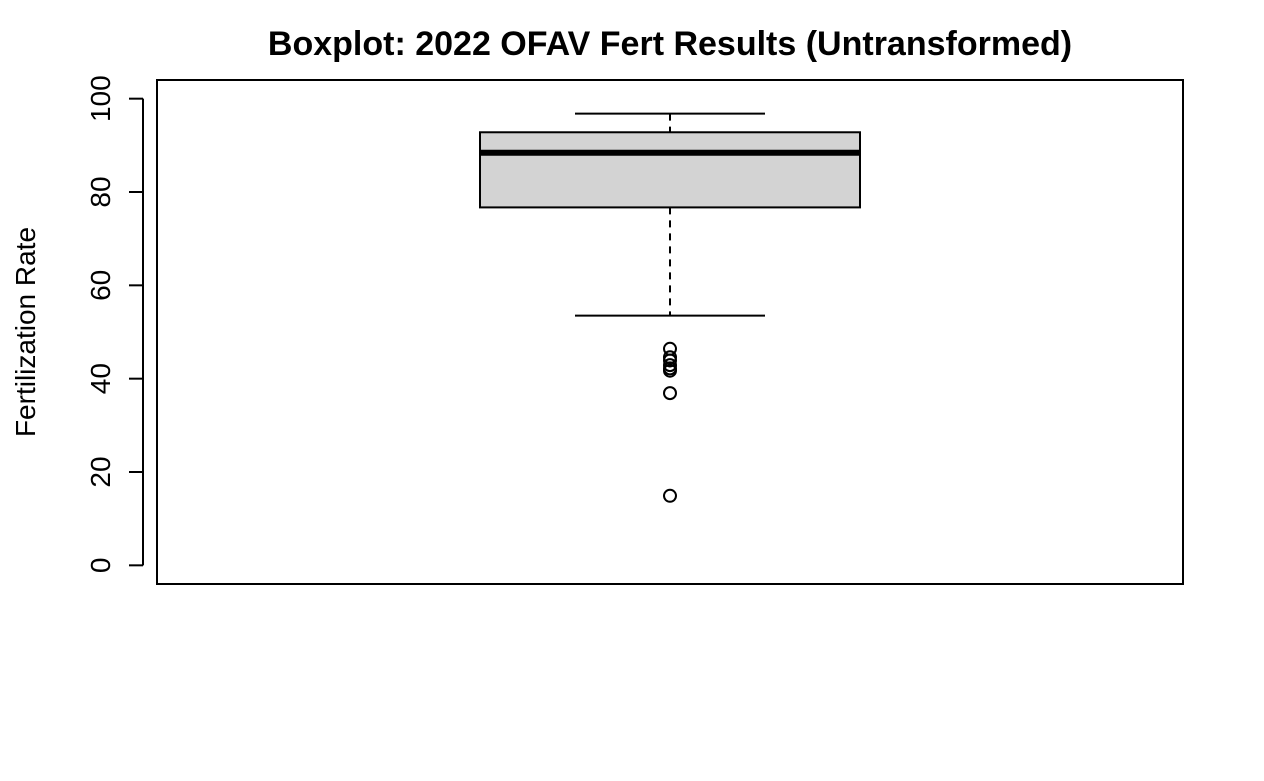  What do you see at coordinates (25, 332) in the screenshot?
I see `y-axis-label: Fertilization Rate` at bounding box center [25, 332].